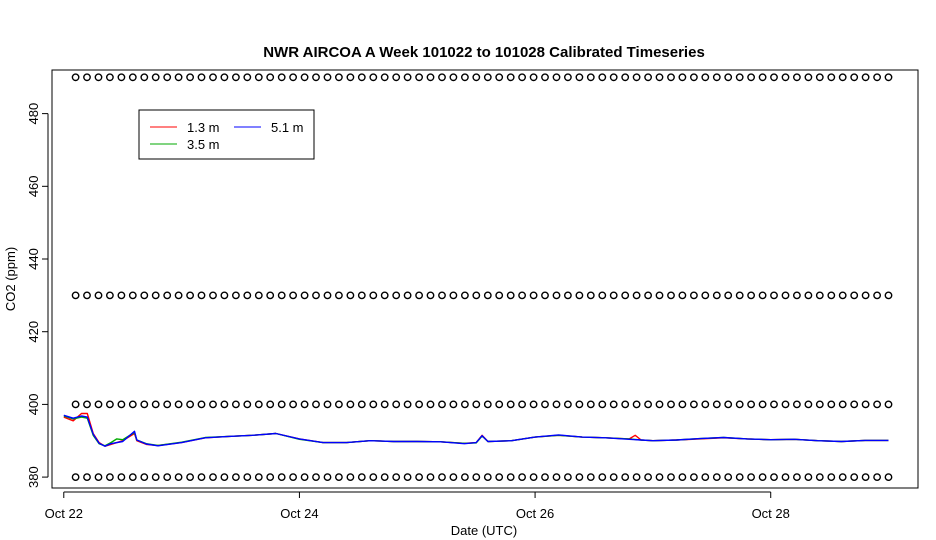 The height and width of the screenshot is (540, 936). What do you see at coordinates (203, 144) in the screenshot?
I see `legend-label: 3.5 m` at bounding box center [203, 144].